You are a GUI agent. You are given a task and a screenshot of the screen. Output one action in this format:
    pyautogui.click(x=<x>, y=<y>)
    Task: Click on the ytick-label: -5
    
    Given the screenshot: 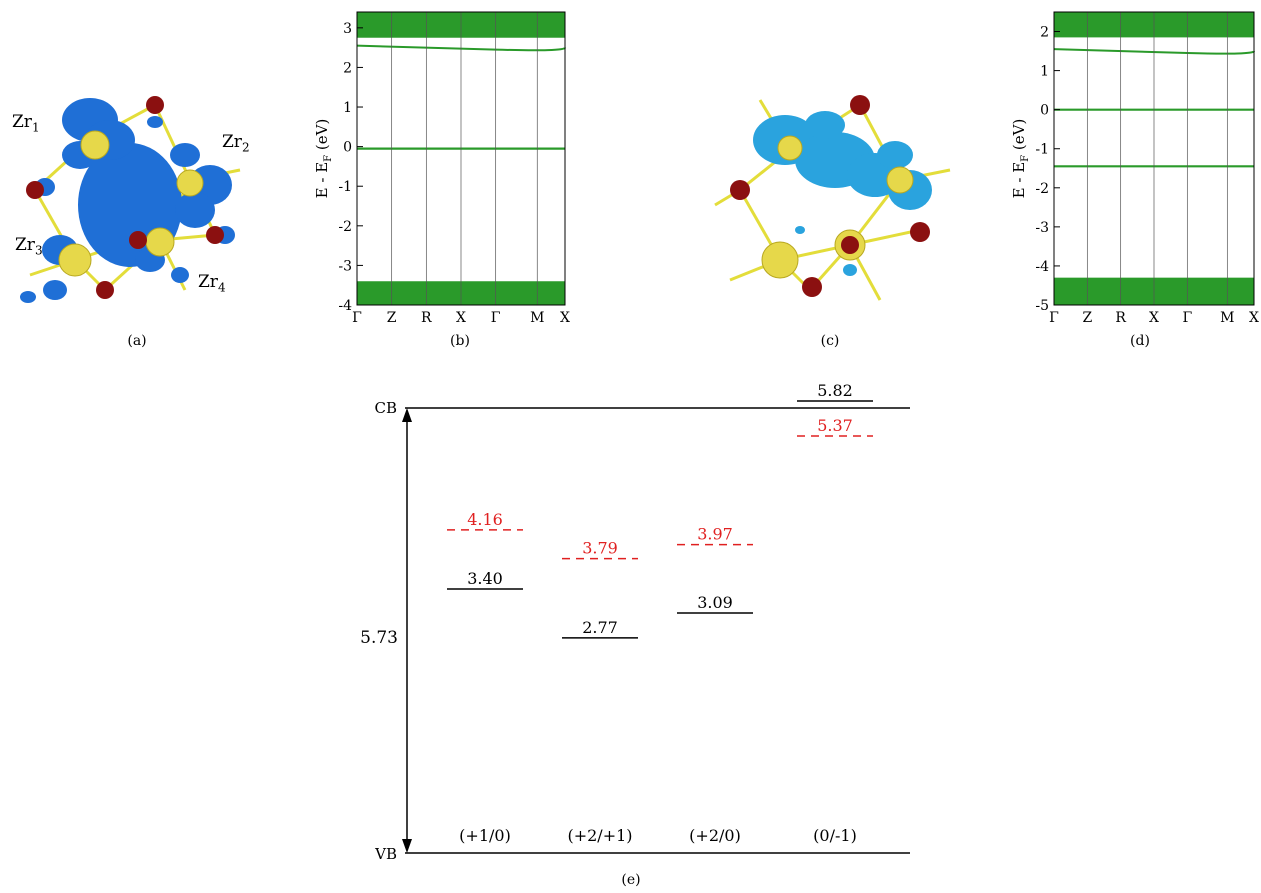 What is the action you would take?
    pyautogui.click(x=1042, y=306)
    